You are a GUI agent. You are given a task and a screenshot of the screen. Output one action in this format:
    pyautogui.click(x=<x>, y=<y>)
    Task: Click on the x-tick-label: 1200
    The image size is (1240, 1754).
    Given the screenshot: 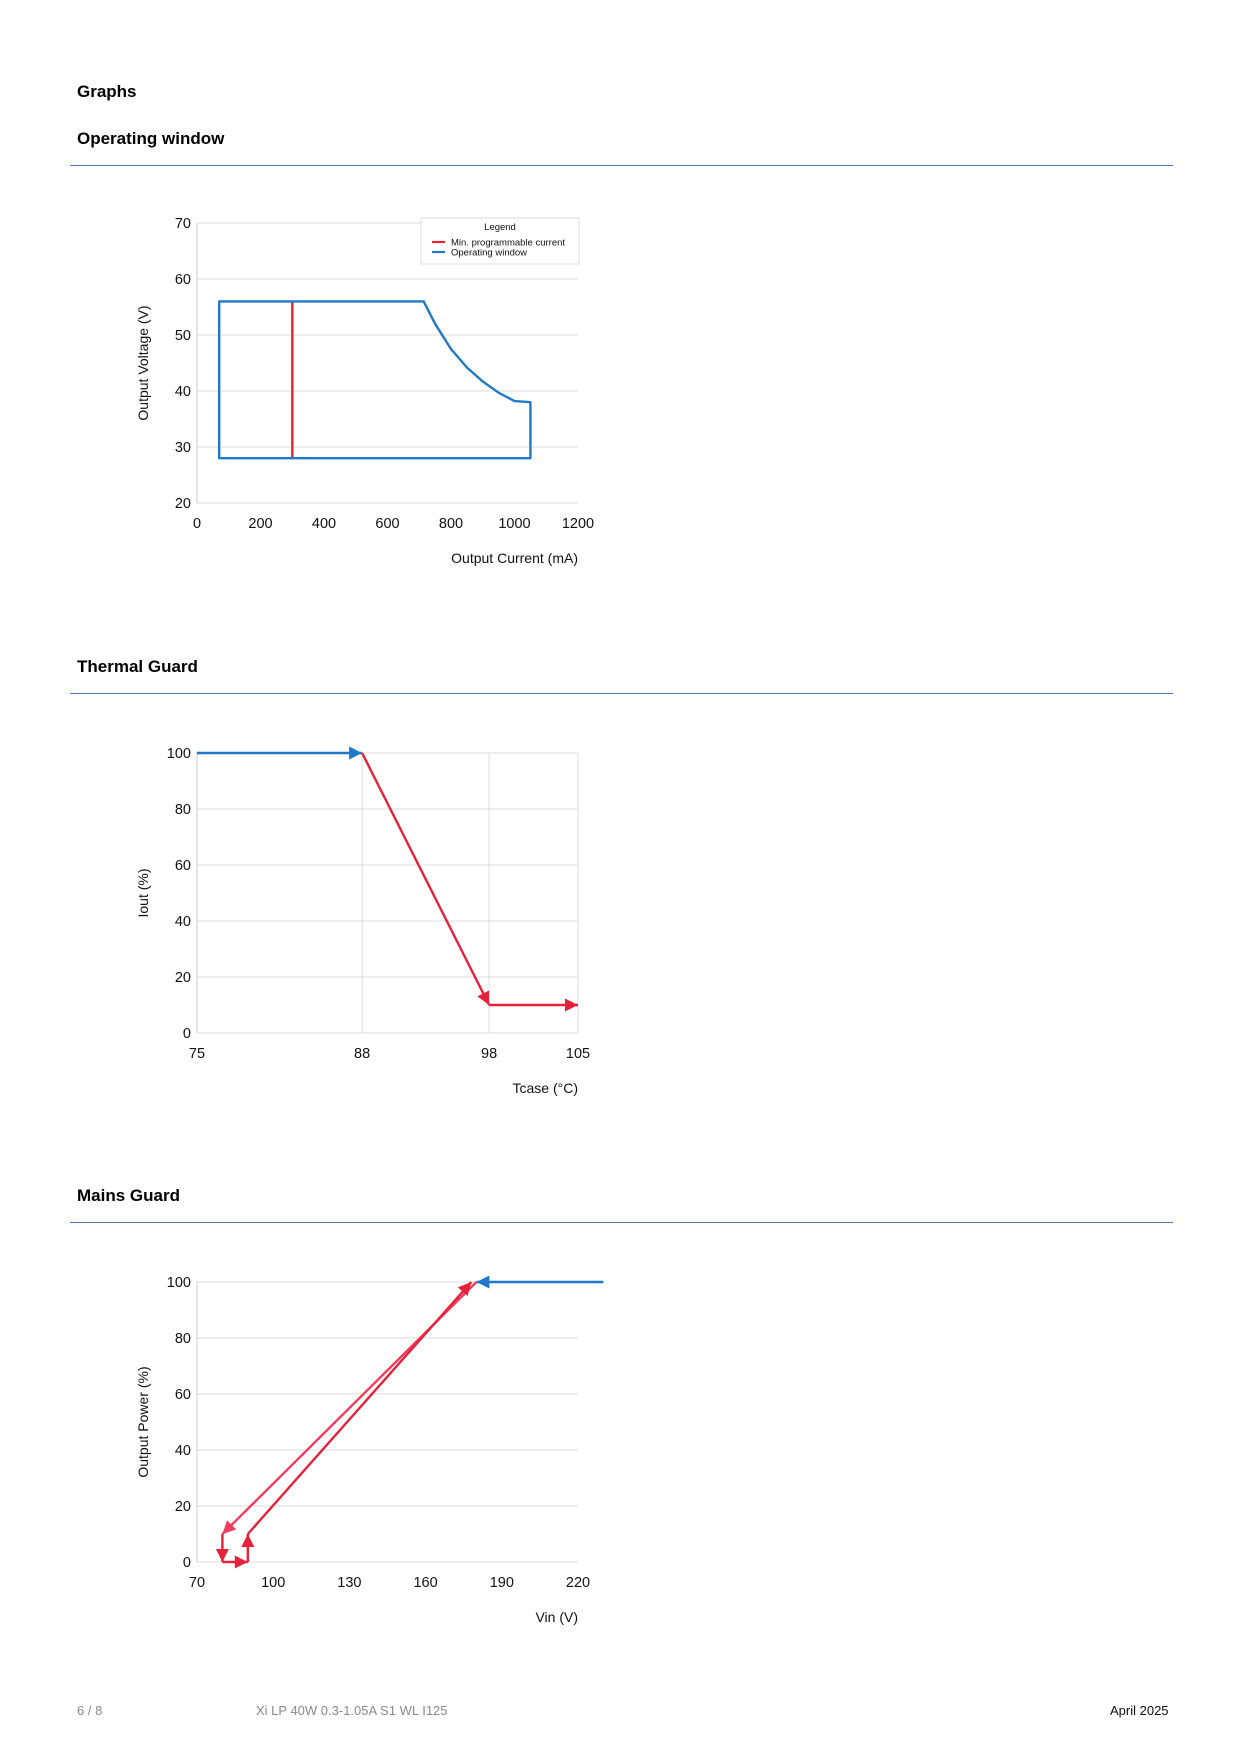 What is the action you would take?
    pyautogui.click(x=578, y=524)
    